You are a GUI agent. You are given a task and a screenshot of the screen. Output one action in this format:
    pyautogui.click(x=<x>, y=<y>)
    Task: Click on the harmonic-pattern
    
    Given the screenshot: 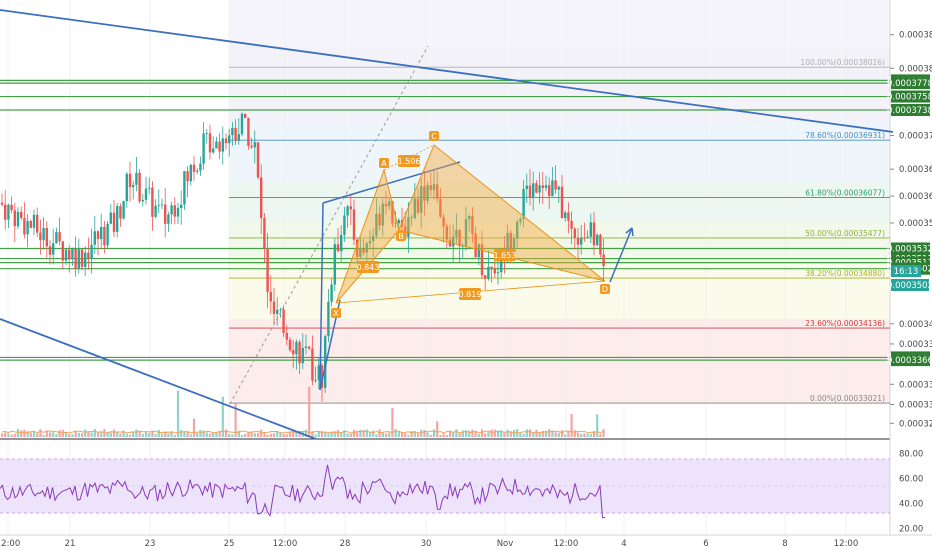 What is the action you would take?
    pyautogui.click(x=484, y=224)
    